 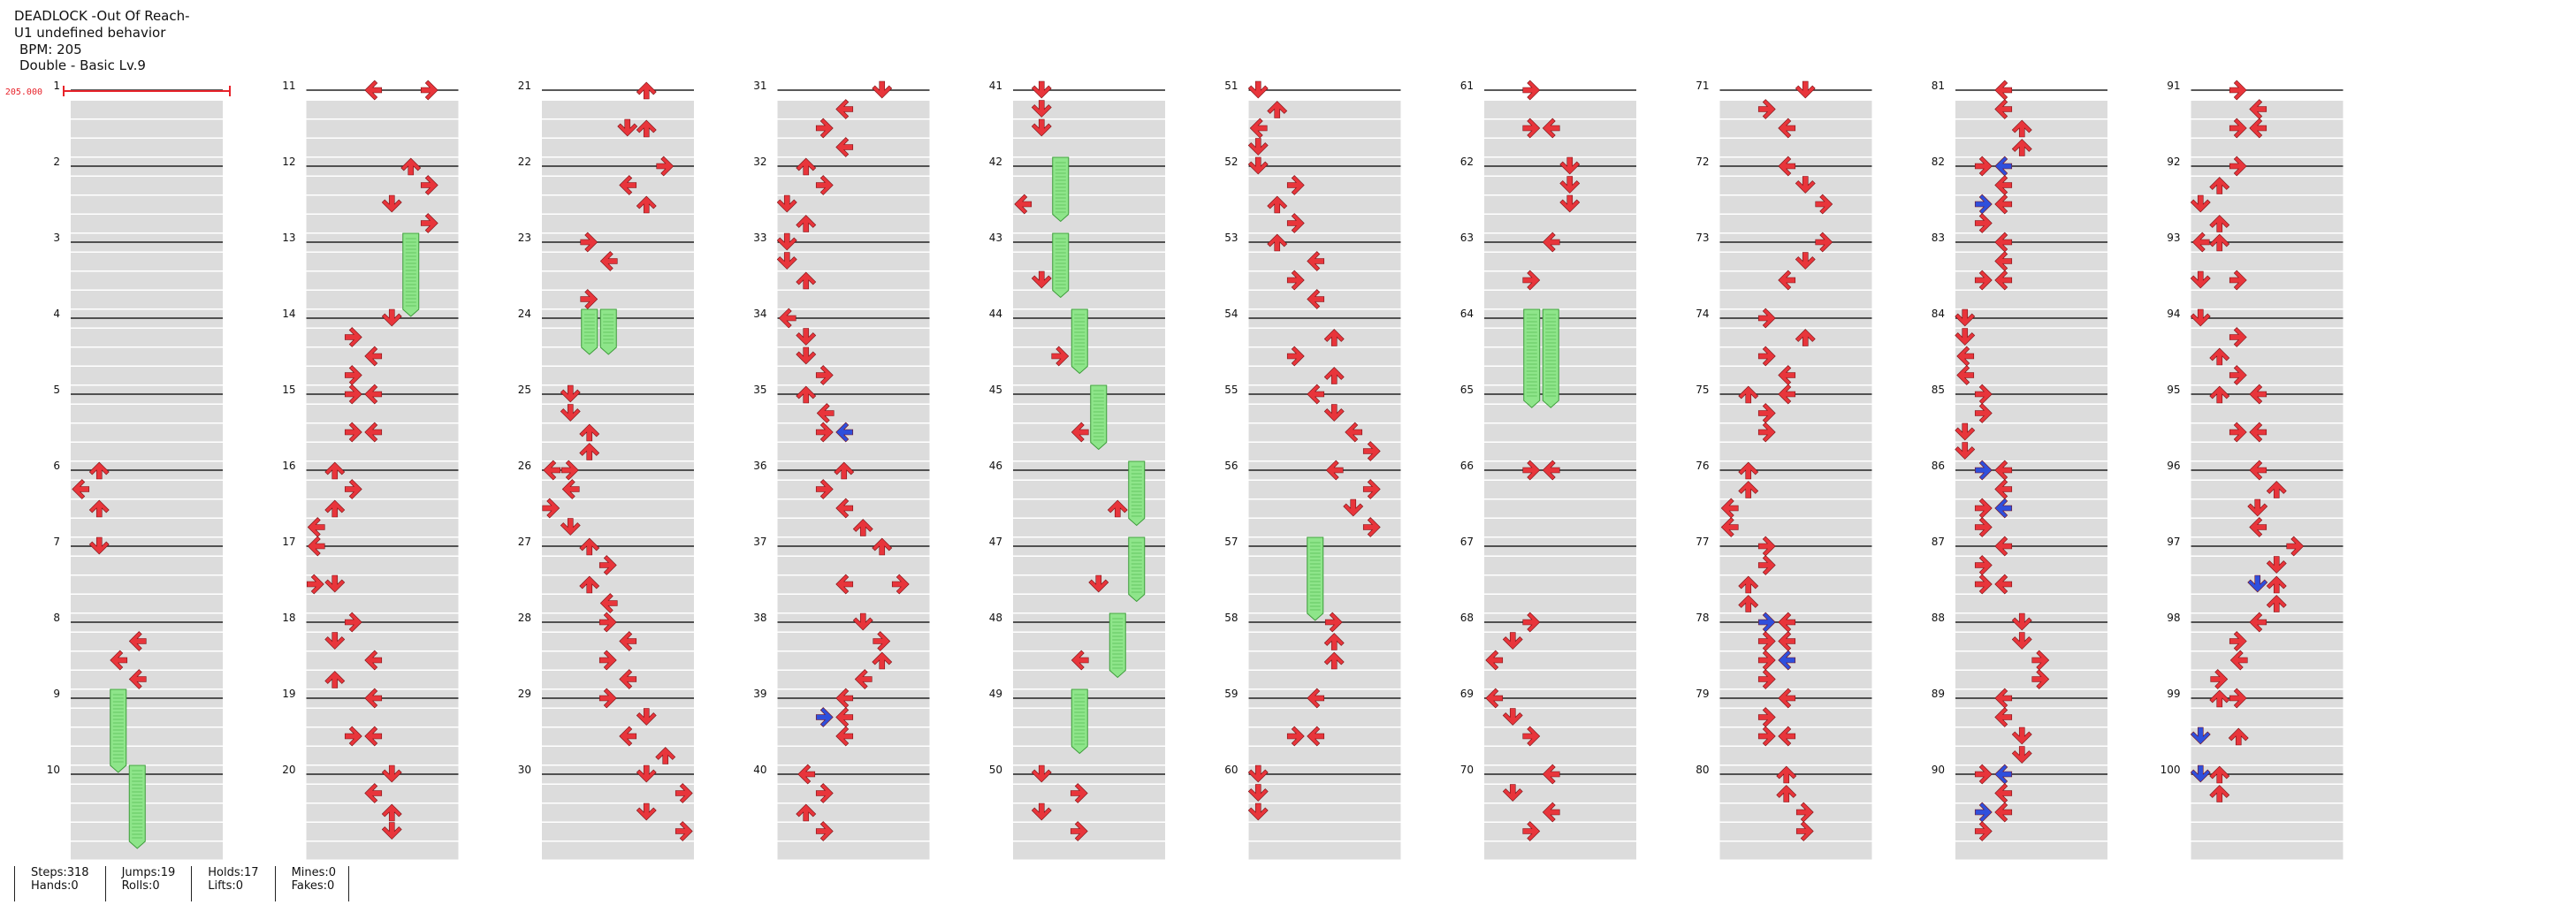 What do you see at coordinates (606, 812) in the screenshot?
I see `measure: 30` at bounding box center [606, 812].